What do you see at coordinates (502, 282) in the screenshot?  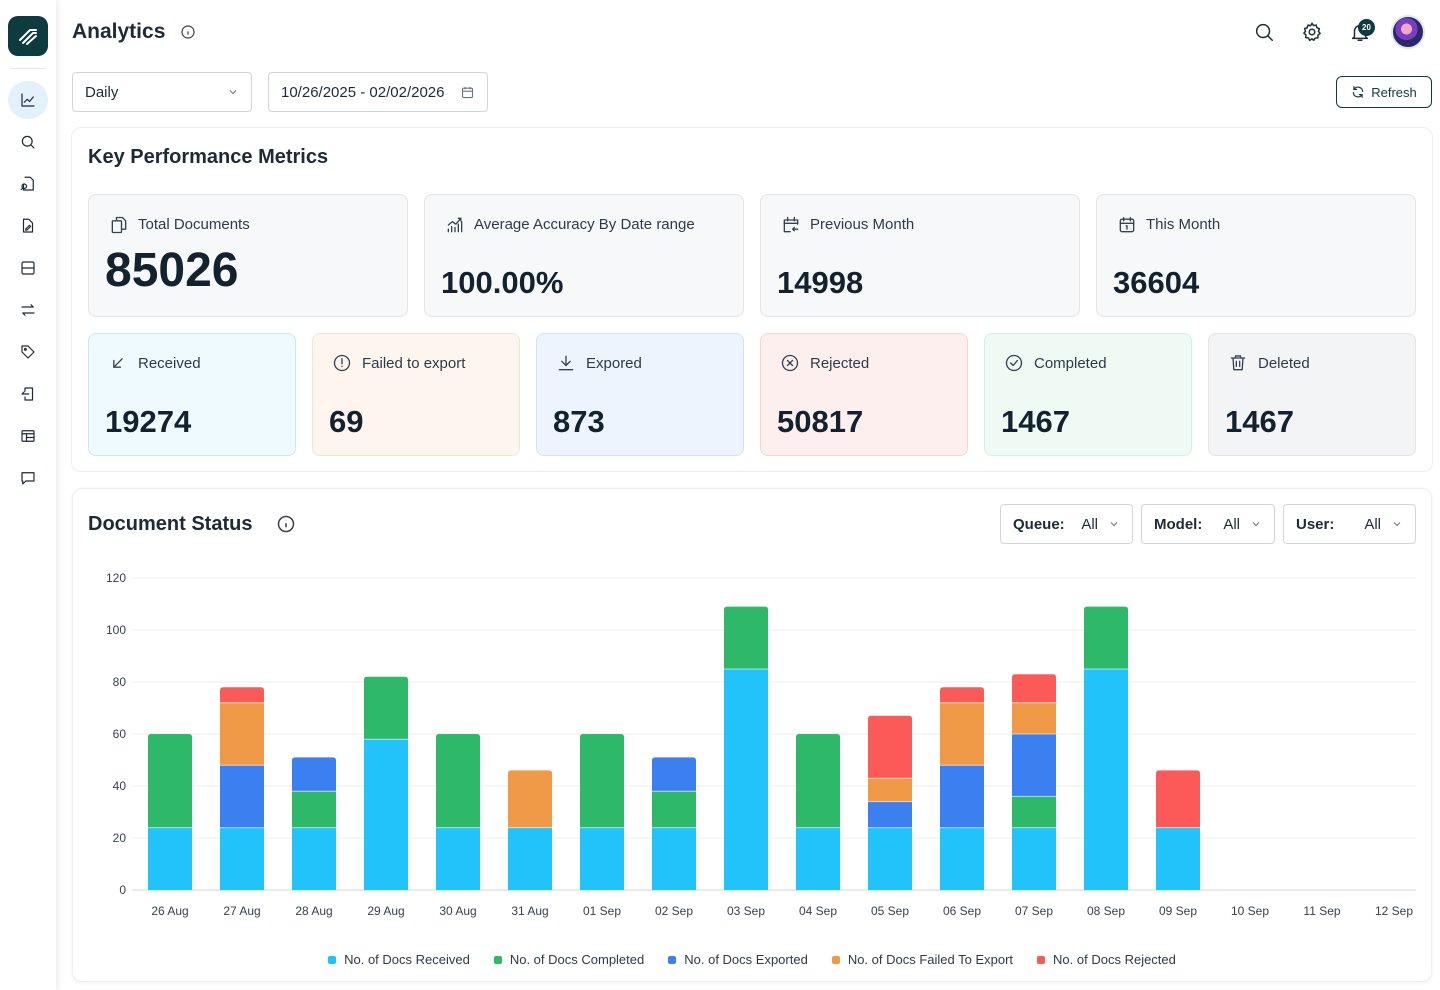 I see `kpi-value: 100.00%` at bounding box center [502, 282].